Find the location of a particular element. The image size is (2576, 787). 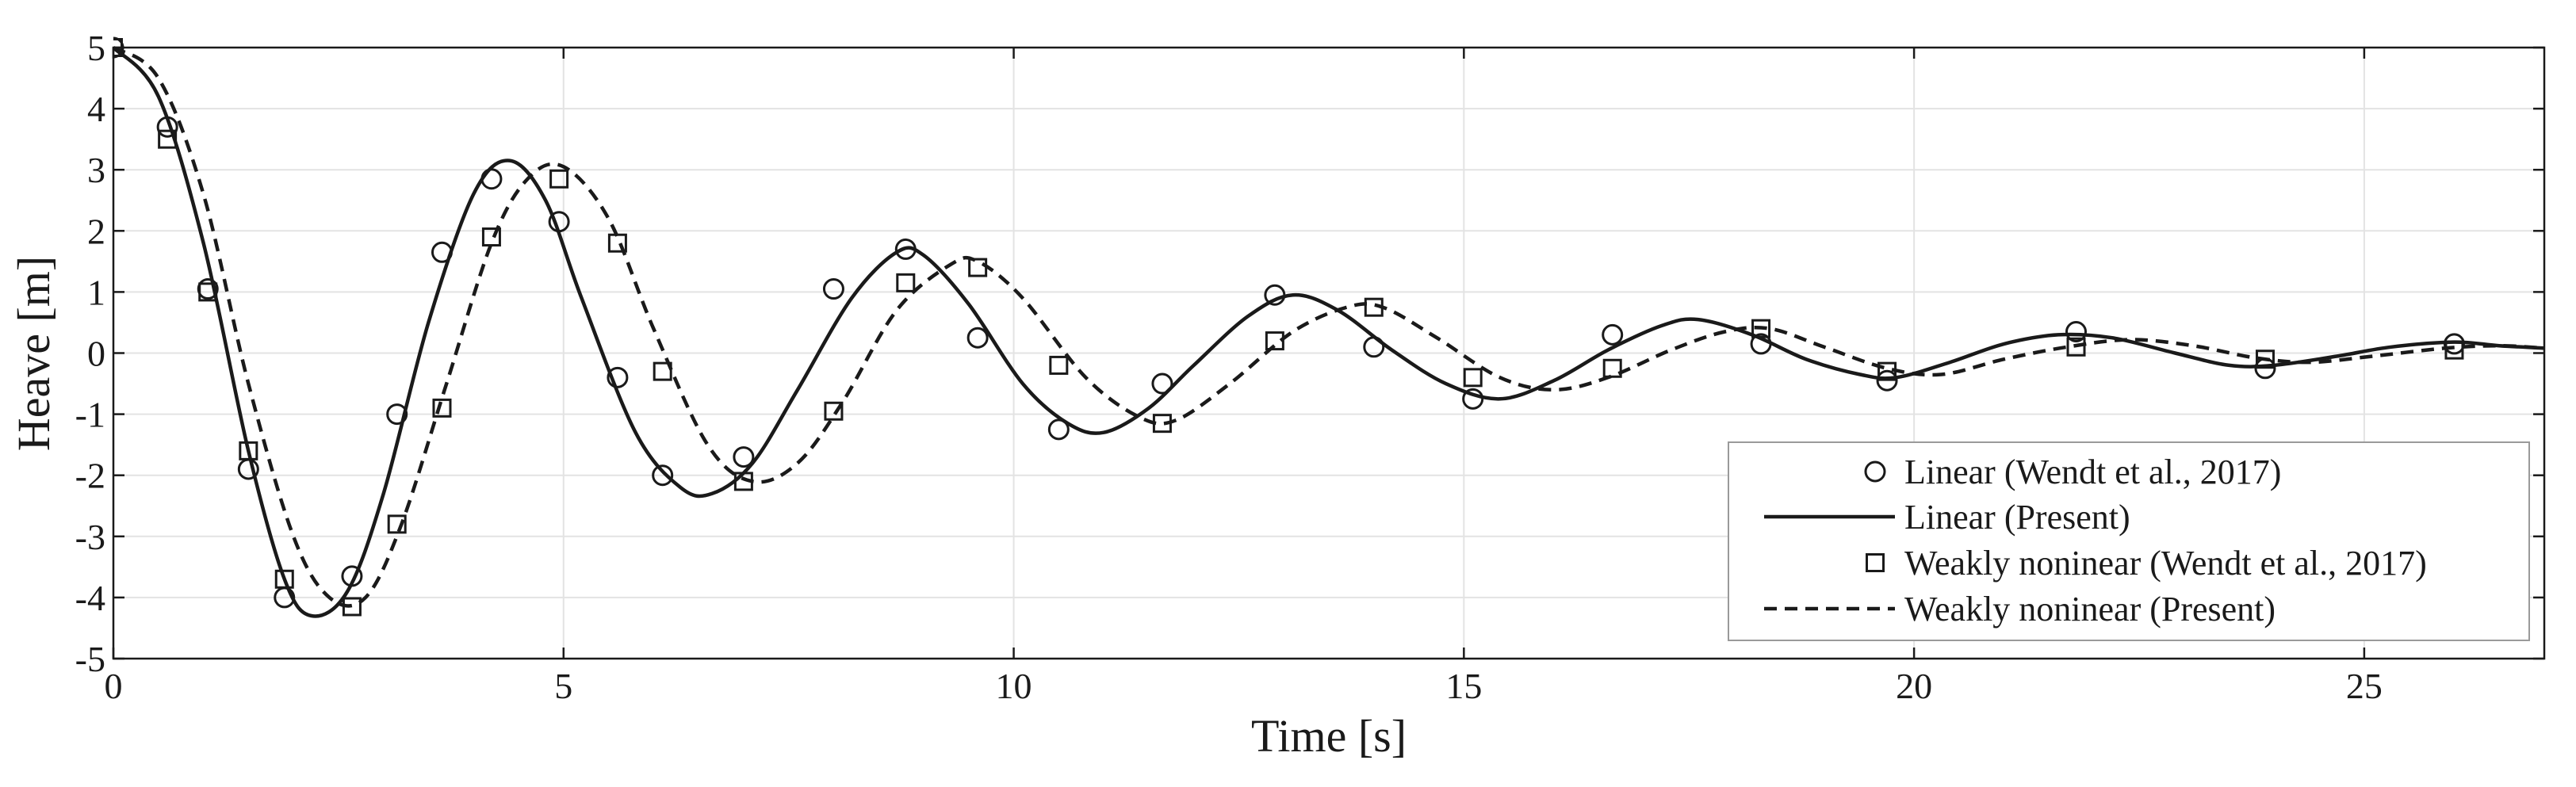

legend-label-4: Weakly noninear (Present) is located at coordinates (2090, 609).